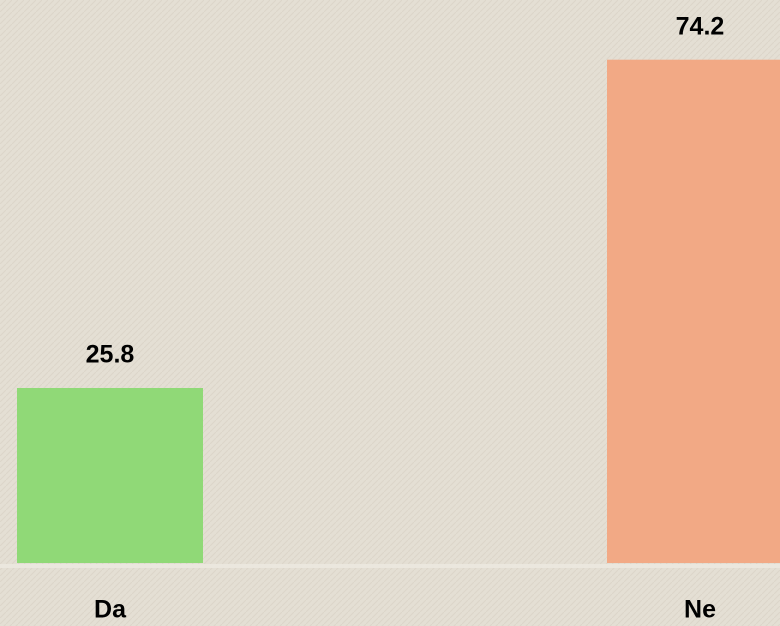  I want to click on baseline, so click(390, 566).